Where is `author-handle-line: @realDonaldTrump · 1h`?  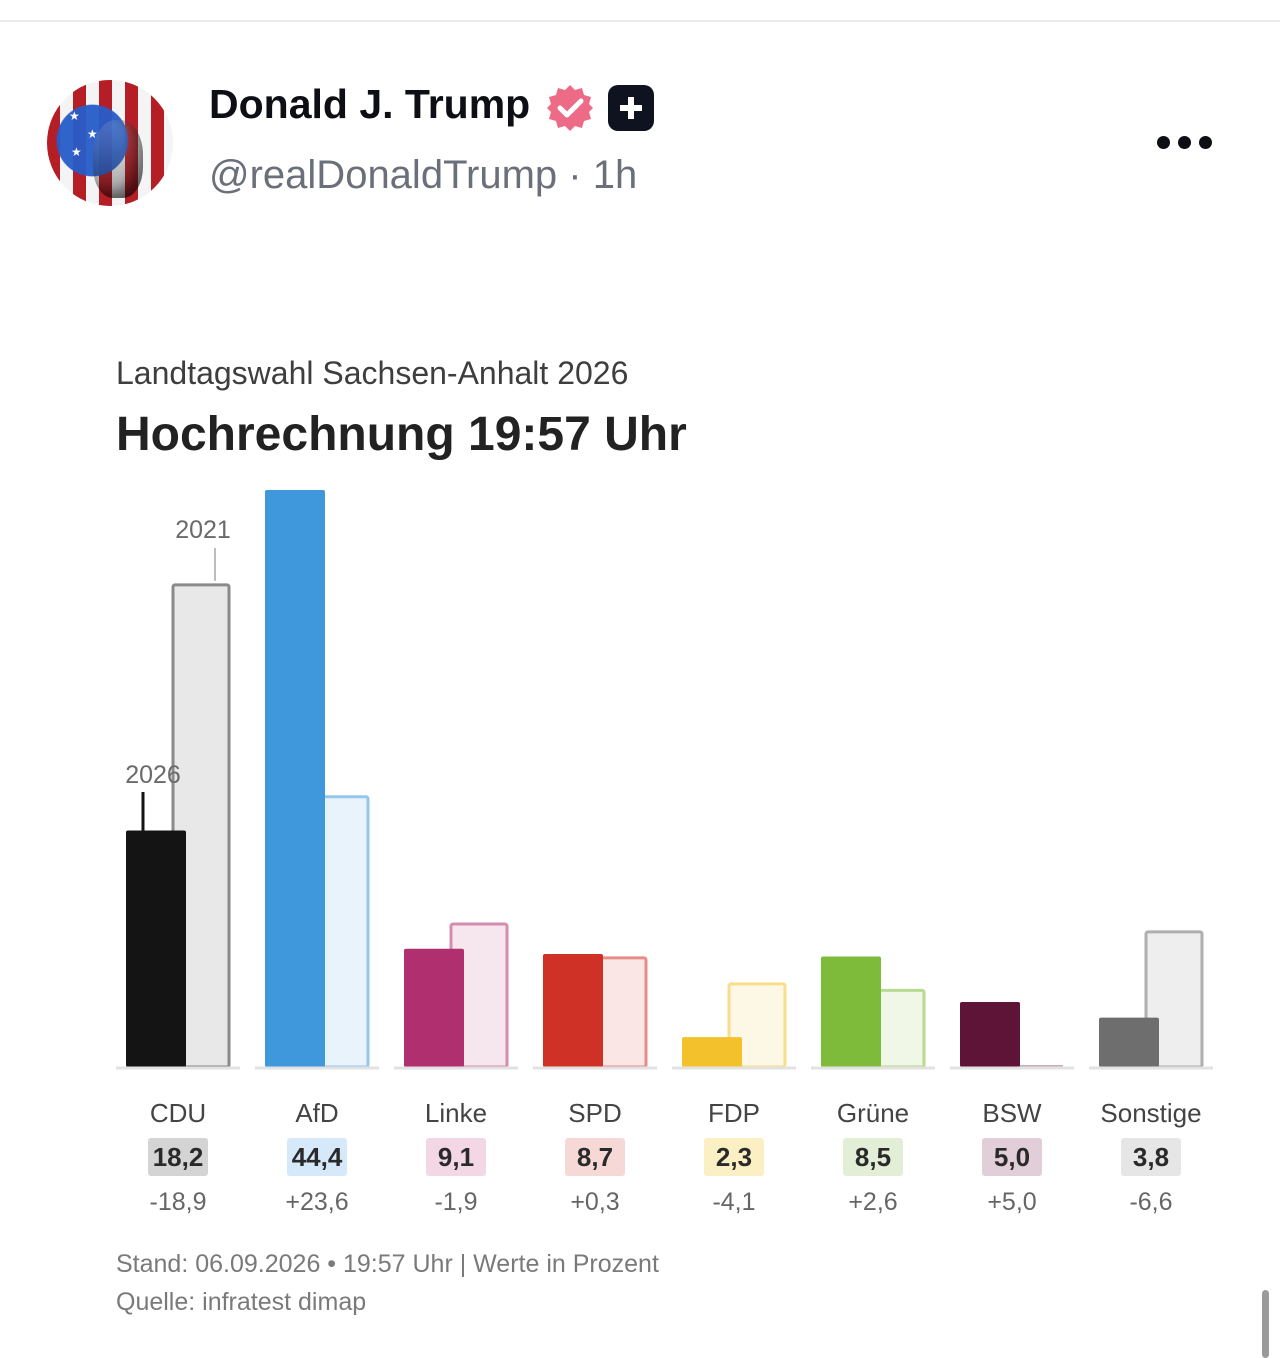 author-handle-line: @realDonaldTrump · 1h is located at coordinates (423, 175).